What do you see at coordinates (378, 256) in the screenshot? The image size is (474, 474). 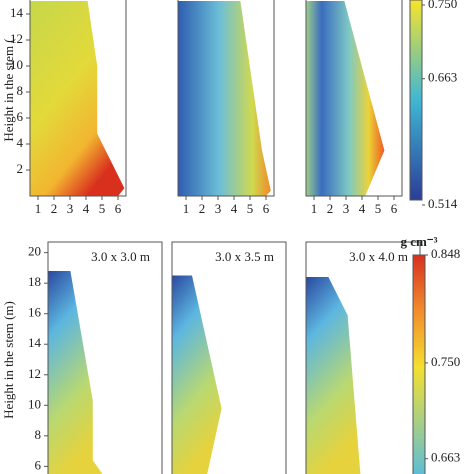 I see `panel-title: 3.0 x 4.0 m` at bounding box center [378, 256].